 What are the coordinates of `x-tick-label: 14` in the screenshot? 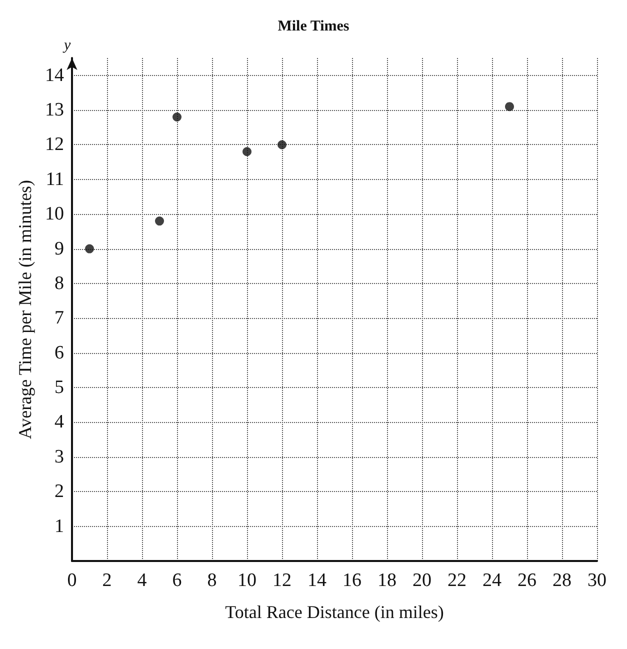 It's located at (317, 580).